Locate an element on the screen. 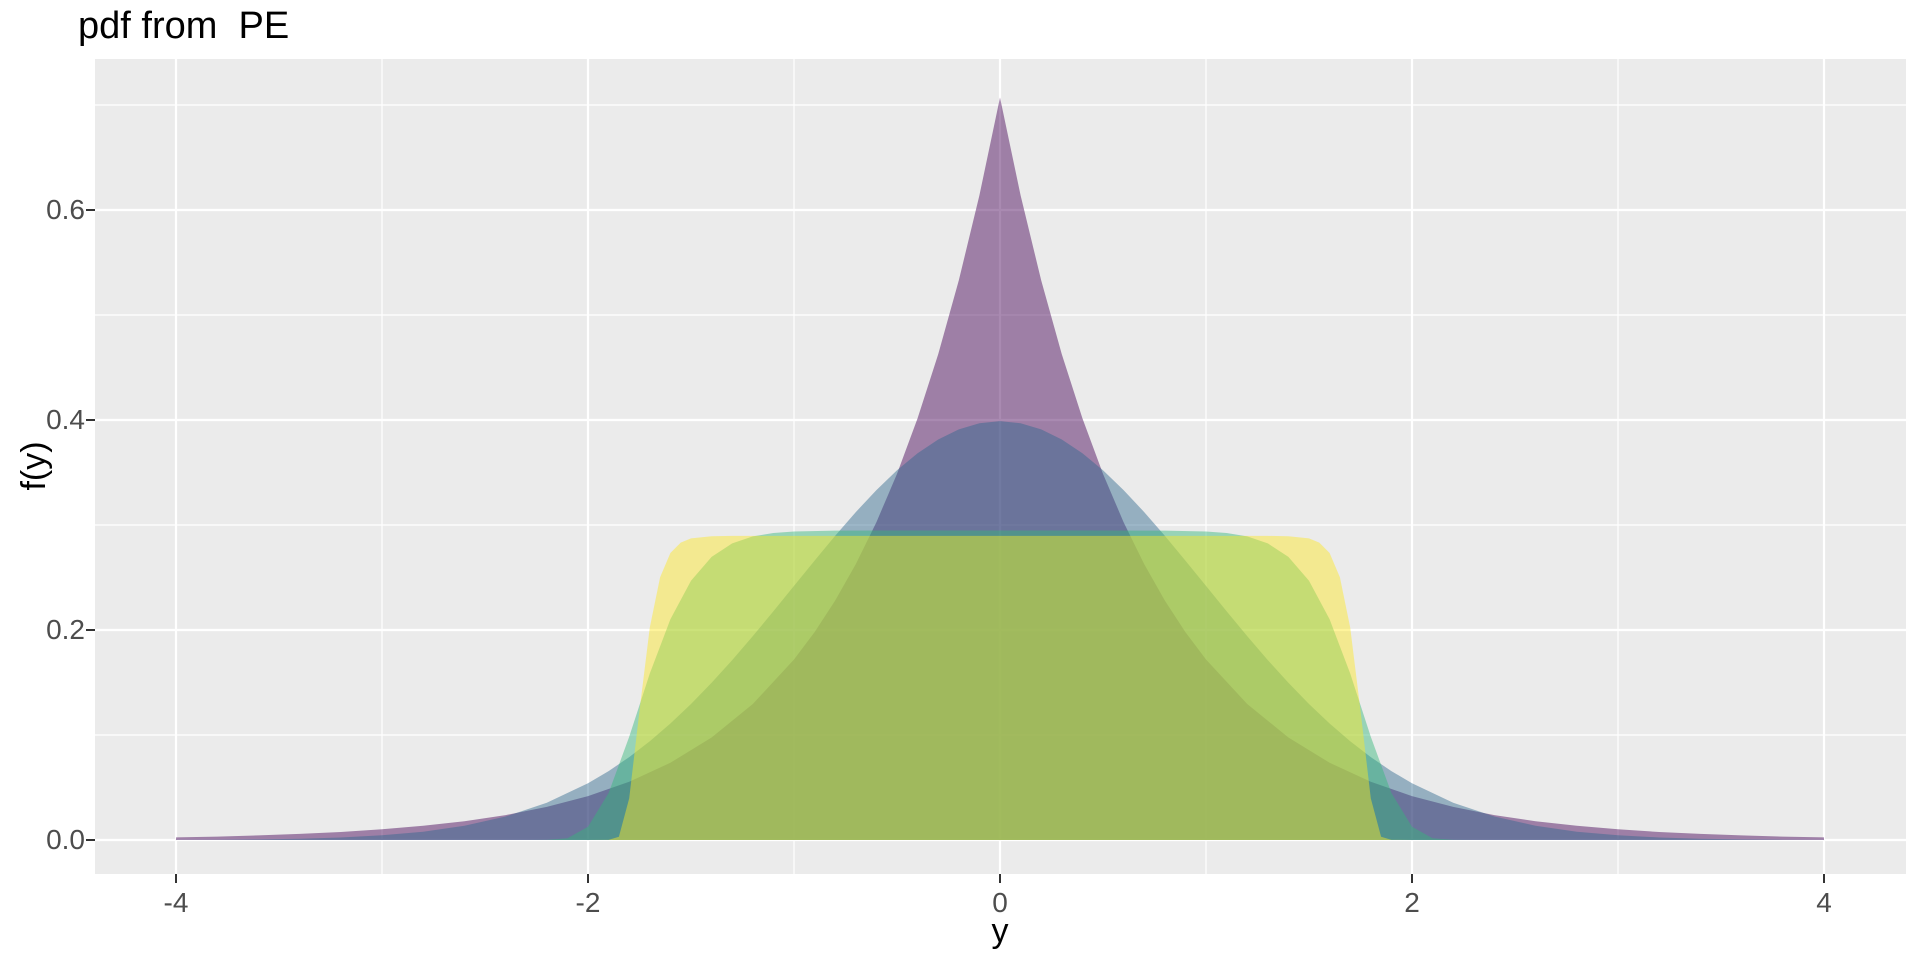 This screenshot has width=1920, height=960. y-axis-title: f(y) is located at coordinates (34, 466).